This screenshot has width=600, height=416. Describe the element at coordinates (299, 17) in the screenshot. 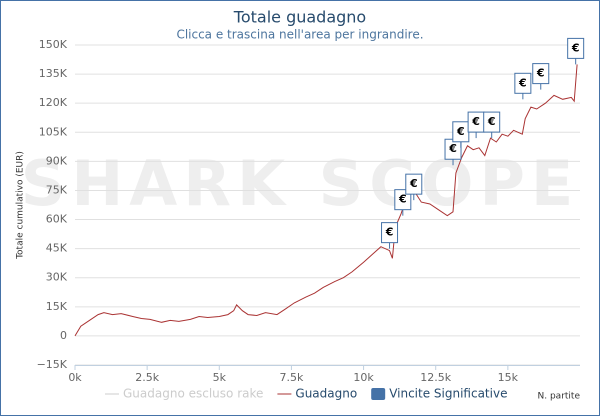

I see `chart-title: Totale guadagno` at that location.